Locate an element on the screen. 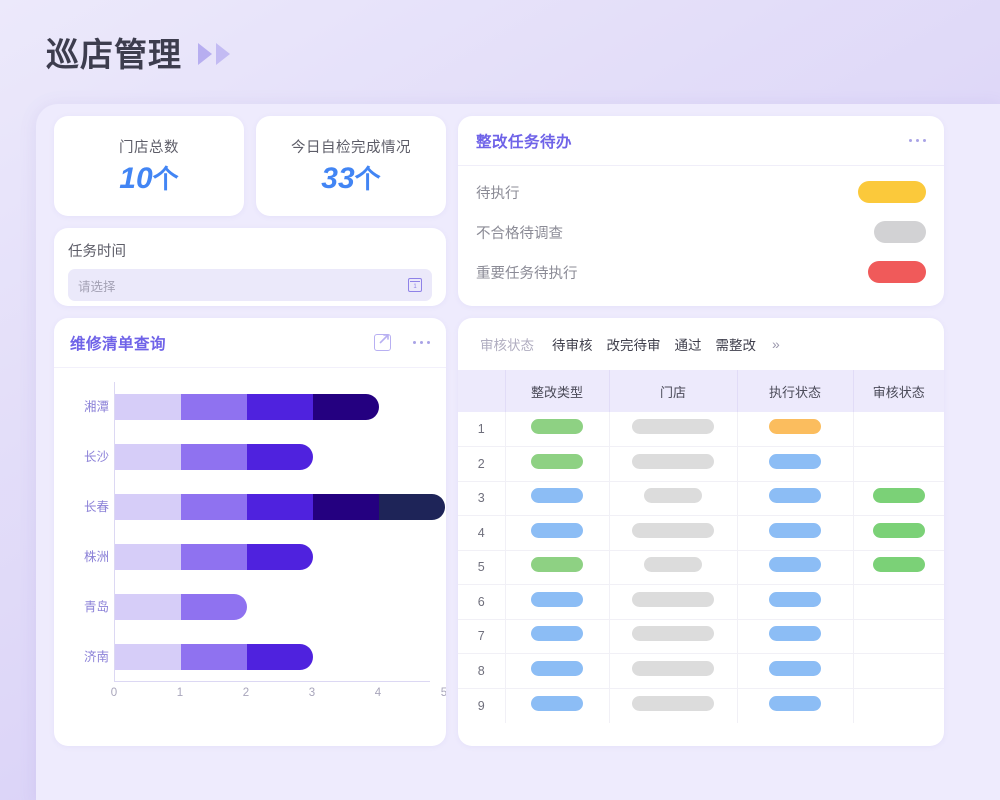  filter-tab-3: 需整改 is located at coordinates (736, 345).